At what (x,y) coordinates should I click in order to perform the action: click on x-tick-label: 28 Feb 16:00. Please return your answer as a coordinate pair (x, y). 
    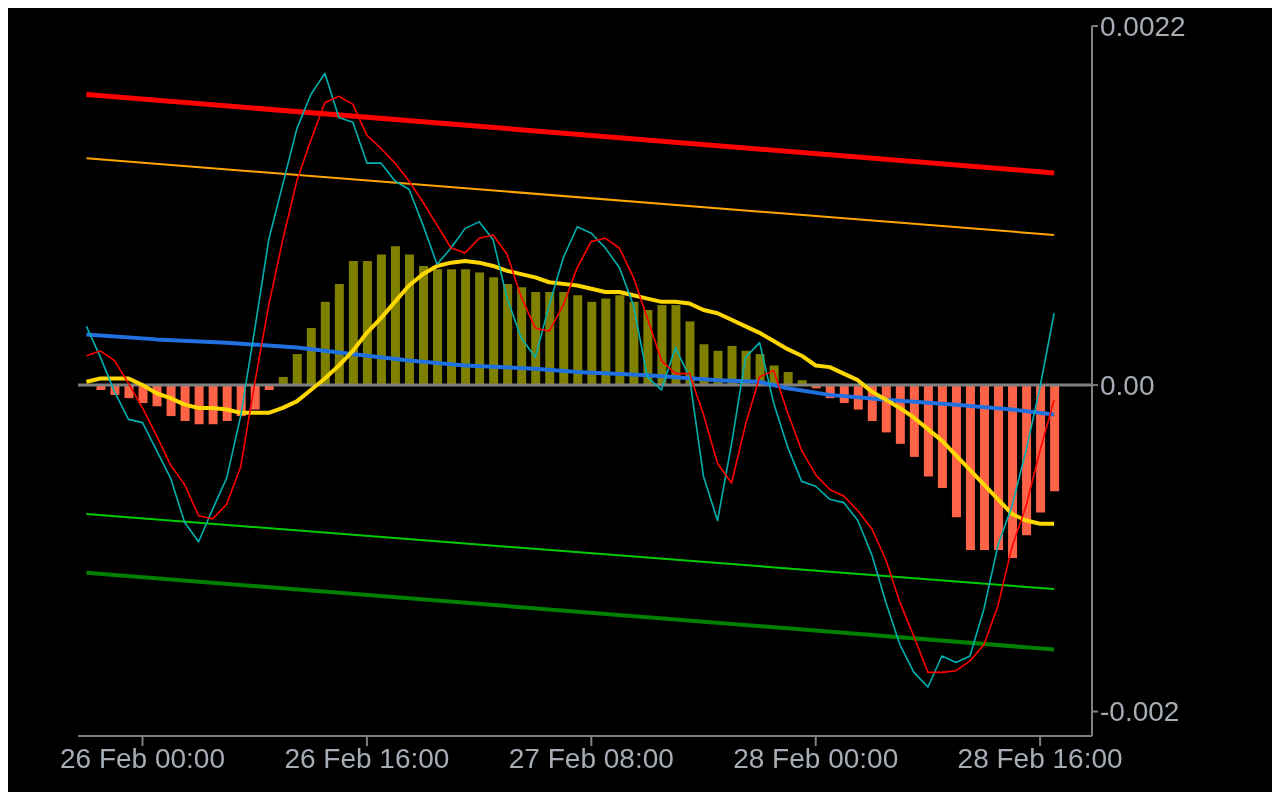
    Looking at the image, I should click on (1040, 758).